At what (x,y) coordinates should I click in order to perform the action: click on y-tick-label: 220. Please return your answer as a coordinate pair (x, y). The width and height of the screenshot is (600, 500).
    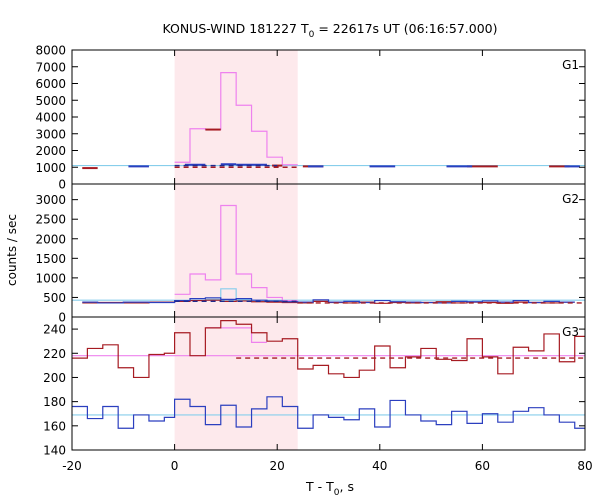
    Looking at the image, I should click on (54, 354).